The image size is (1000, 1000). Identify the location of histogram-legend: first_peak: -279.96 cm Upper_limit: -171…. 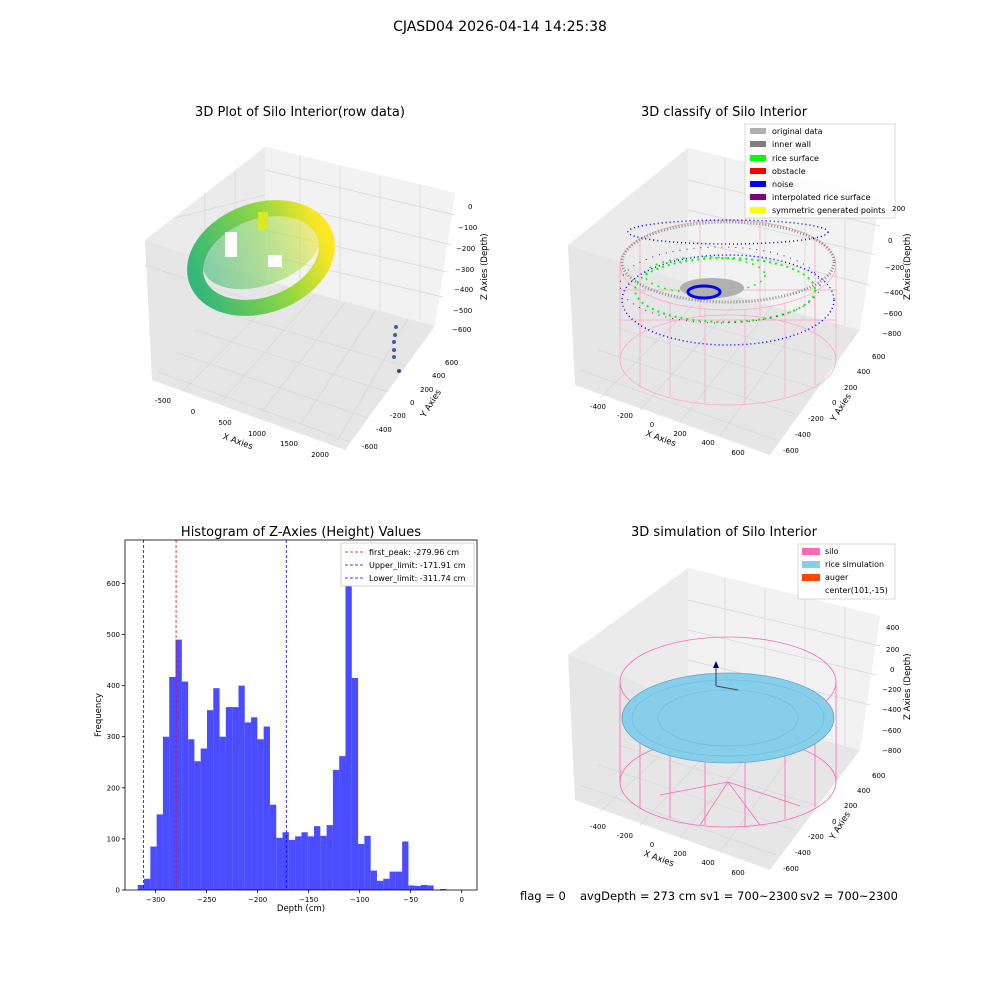
(407, 564).